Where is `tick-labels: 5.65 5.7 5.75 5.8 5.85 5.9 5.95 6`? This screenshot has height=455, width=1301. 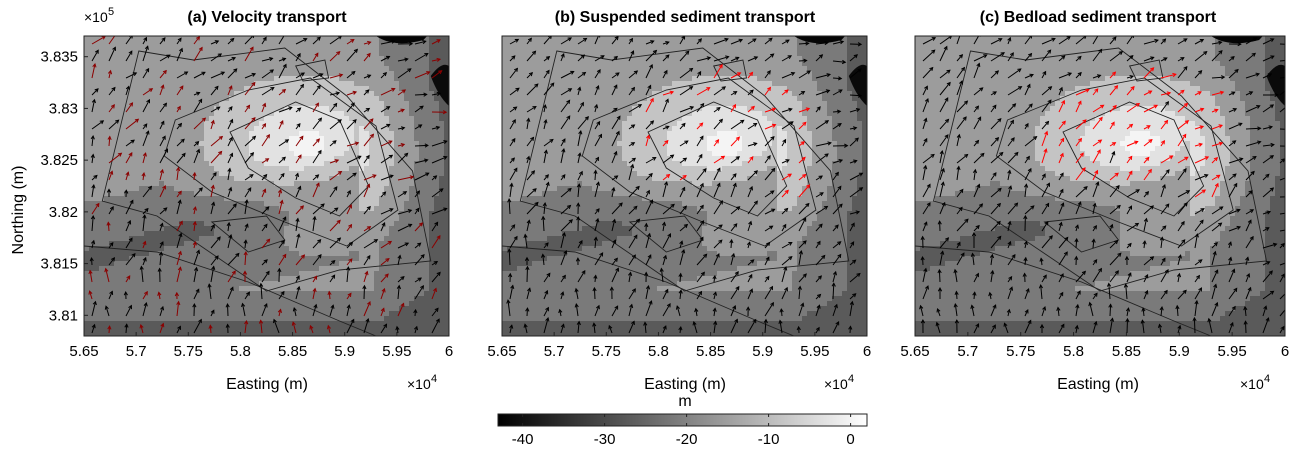
tick-labels: 5.65 5.7 5.75 5.8 5.85 5.9 5.95 6 is located at coordinates (679, 346).